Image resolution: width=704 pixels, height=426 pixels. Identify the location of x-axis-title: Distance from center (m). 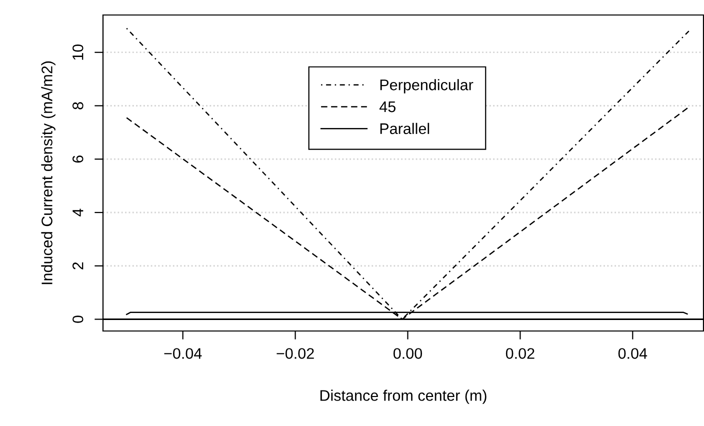
(403, 397).